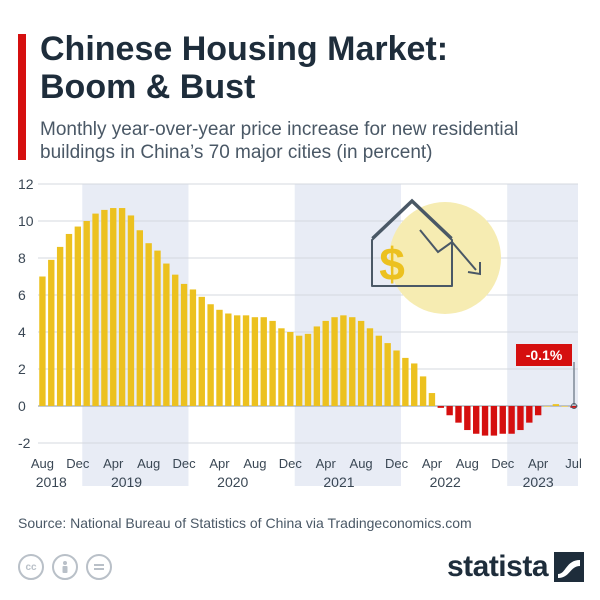 Image resolution: width=600 pixels, height=600 pixels. I want to click on house-illustration: $, so click(436, 256).